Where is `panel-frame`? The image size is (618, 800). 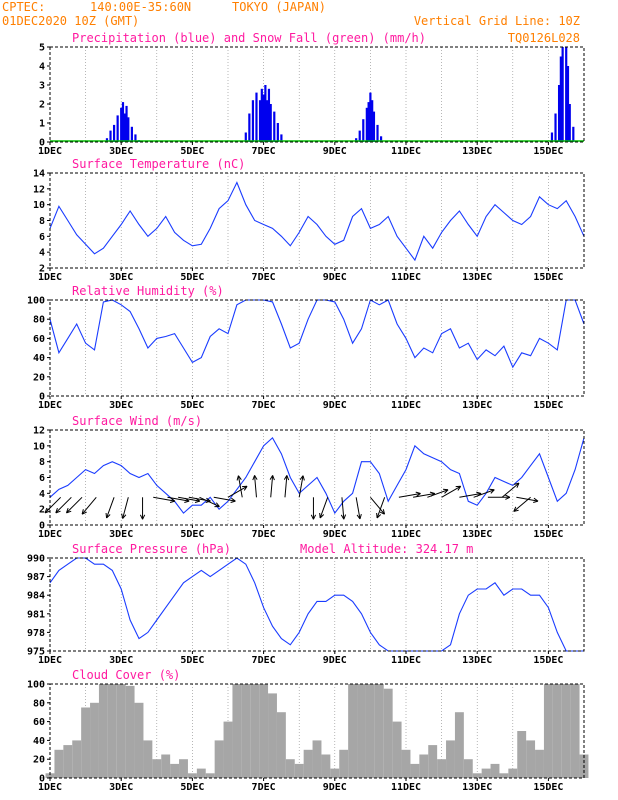
panel-frame is located at coordinates (317, 94).